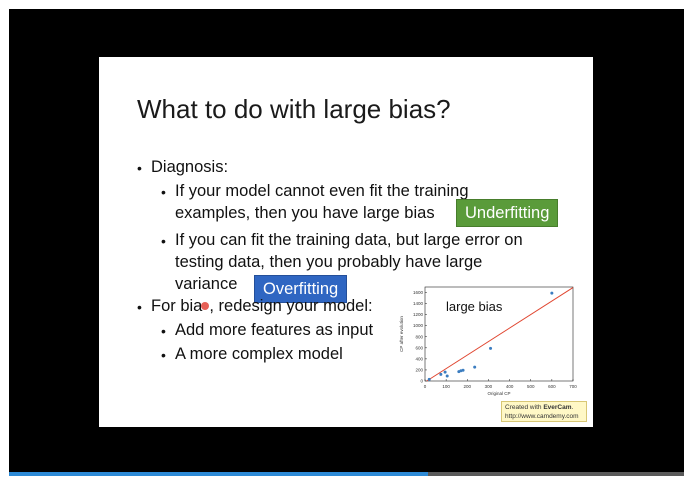  Describe the element at coordinates (523, 407) in the screenshot. I see `watermark-prefix: Created with` at that location.